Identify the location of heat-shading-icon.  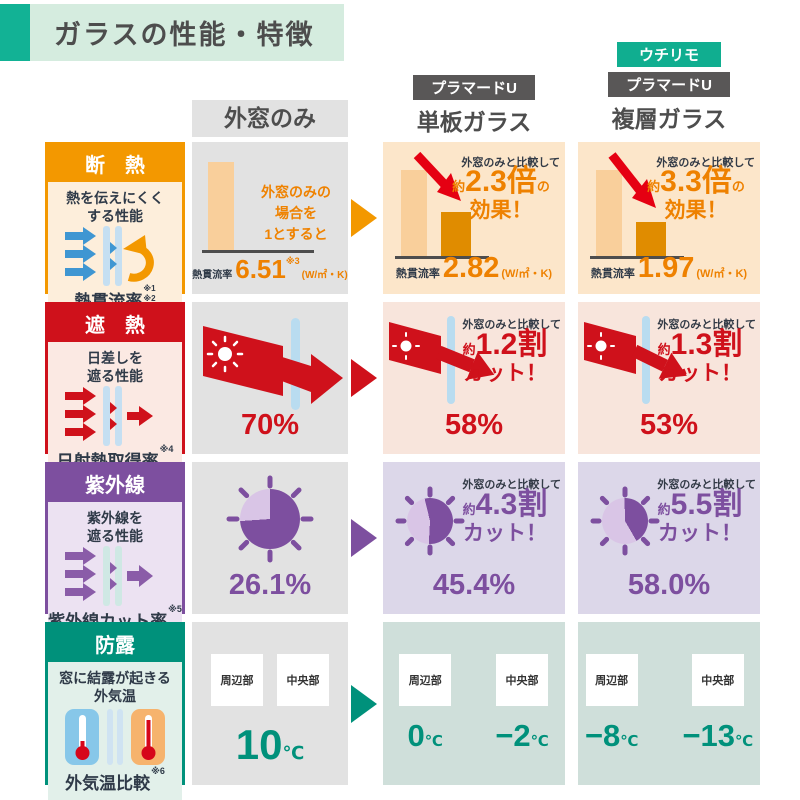
(109, 416).